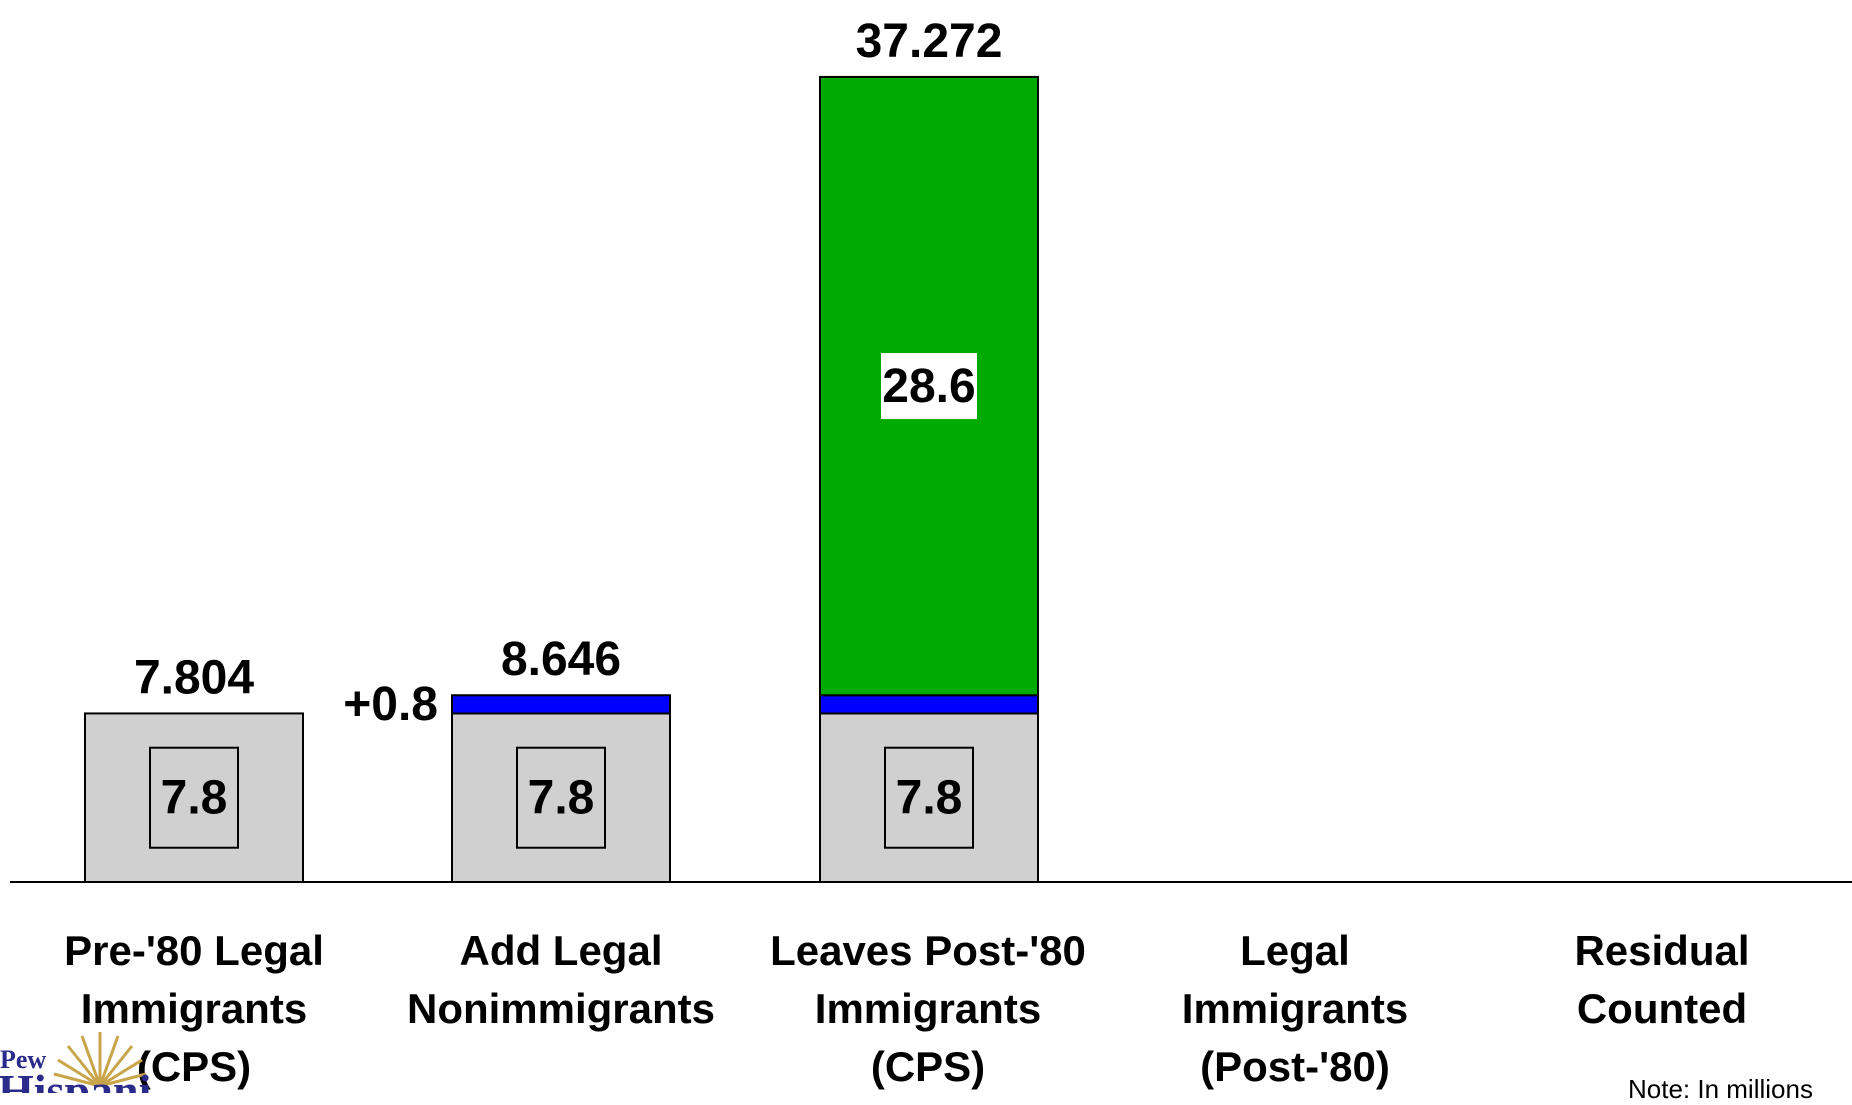  I want to click on bar-2-segment-1-label: 7.8, so click(561, 798).